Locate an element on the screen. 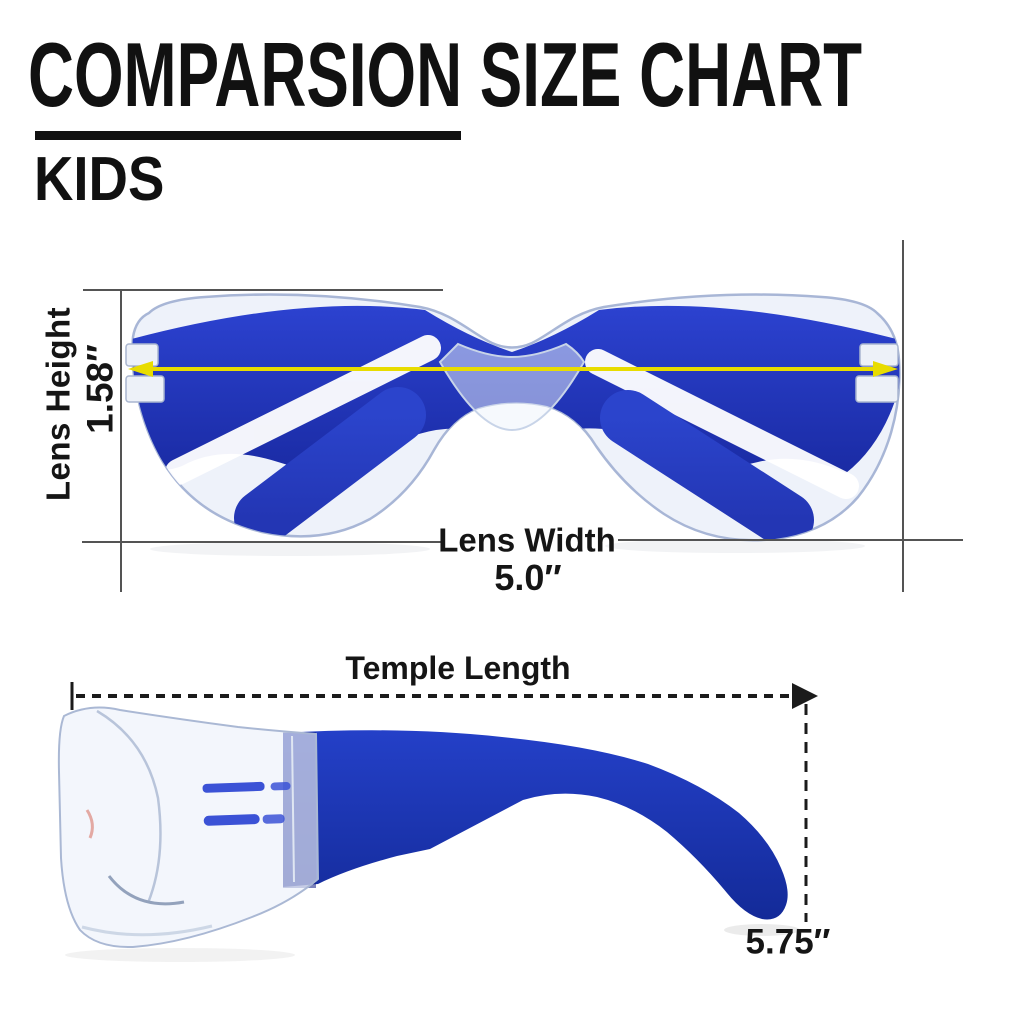 This screenshot has width=1024, height=1024. front-hinge-right is located at coordinates (877, 373).